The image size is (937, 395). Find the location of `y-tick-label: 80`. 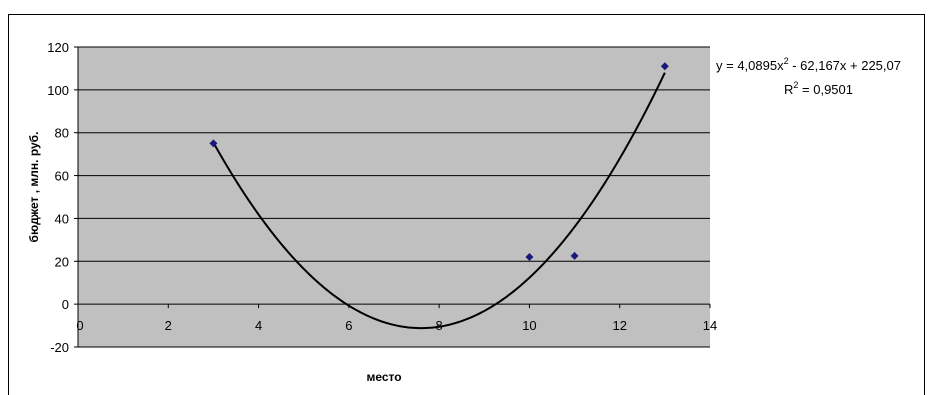

y-tick-label: 80 is located at coordinates (62, 133).